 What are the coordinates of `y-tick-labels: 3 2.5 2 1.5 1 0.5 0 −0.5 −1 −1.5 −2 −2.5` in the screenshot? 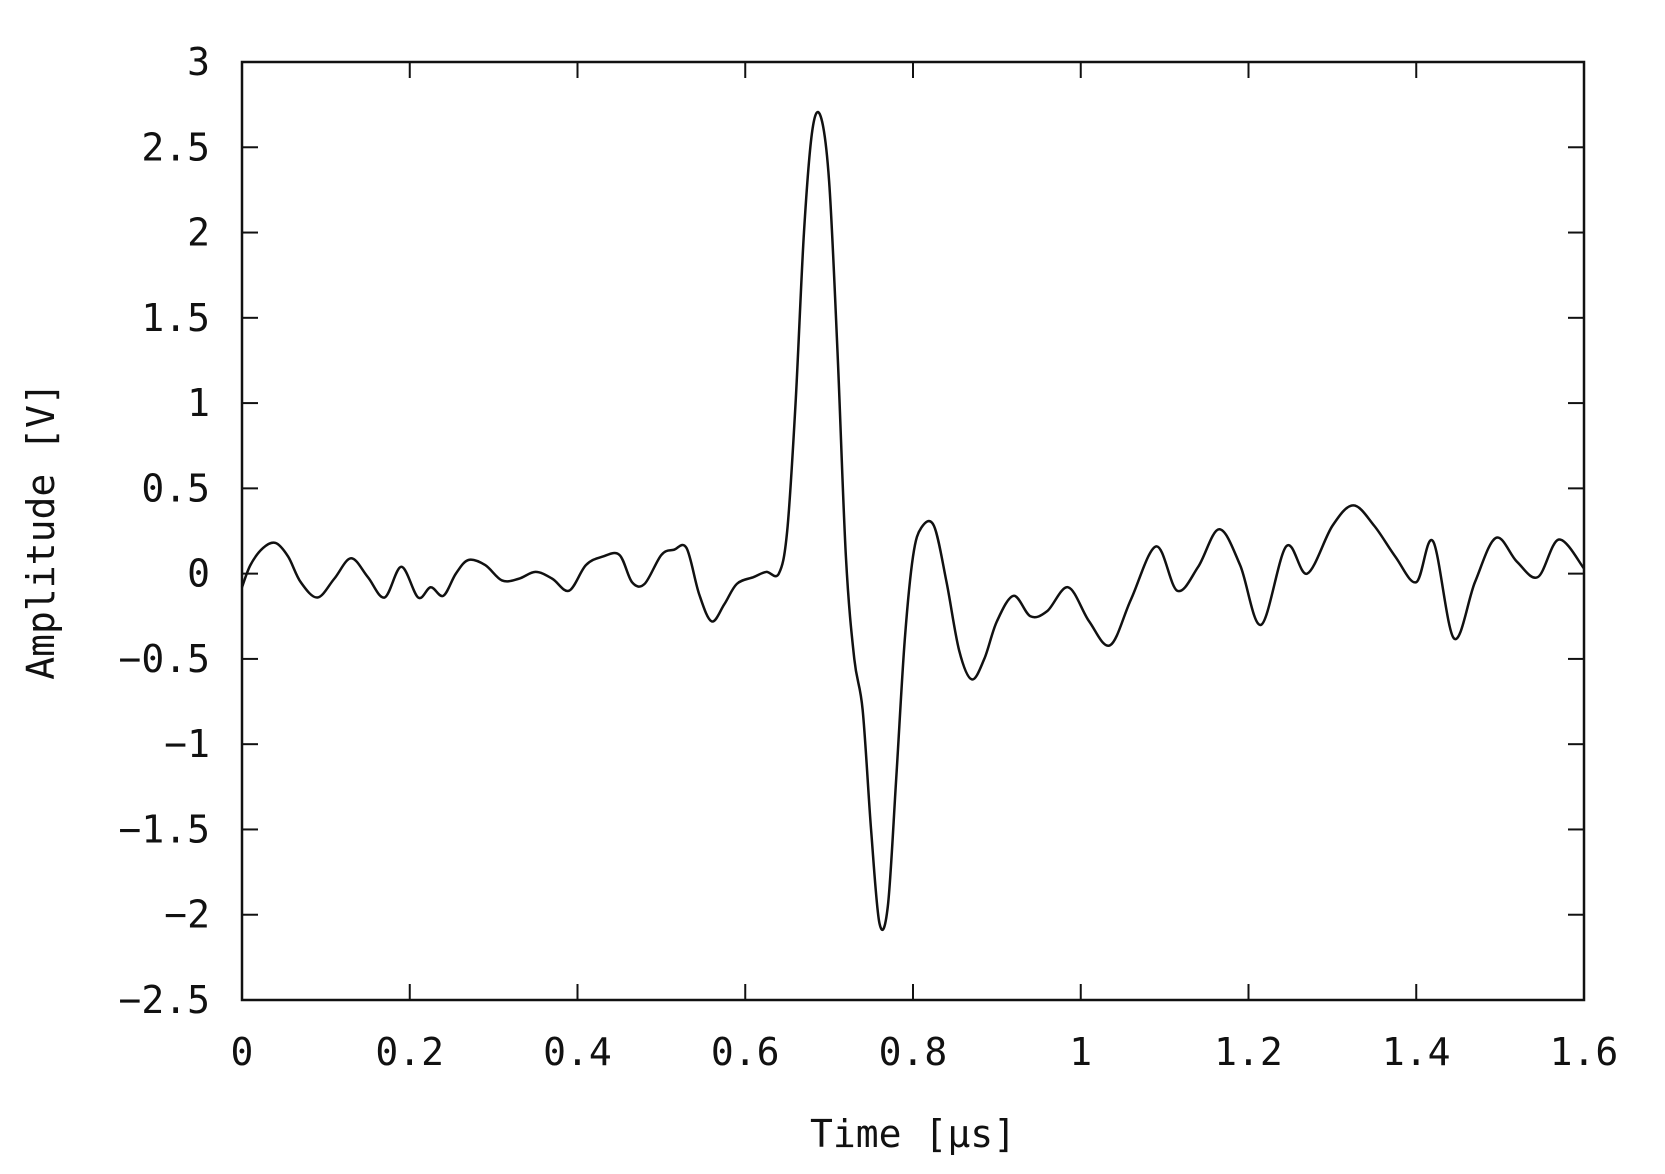 It's located at (164, 531).